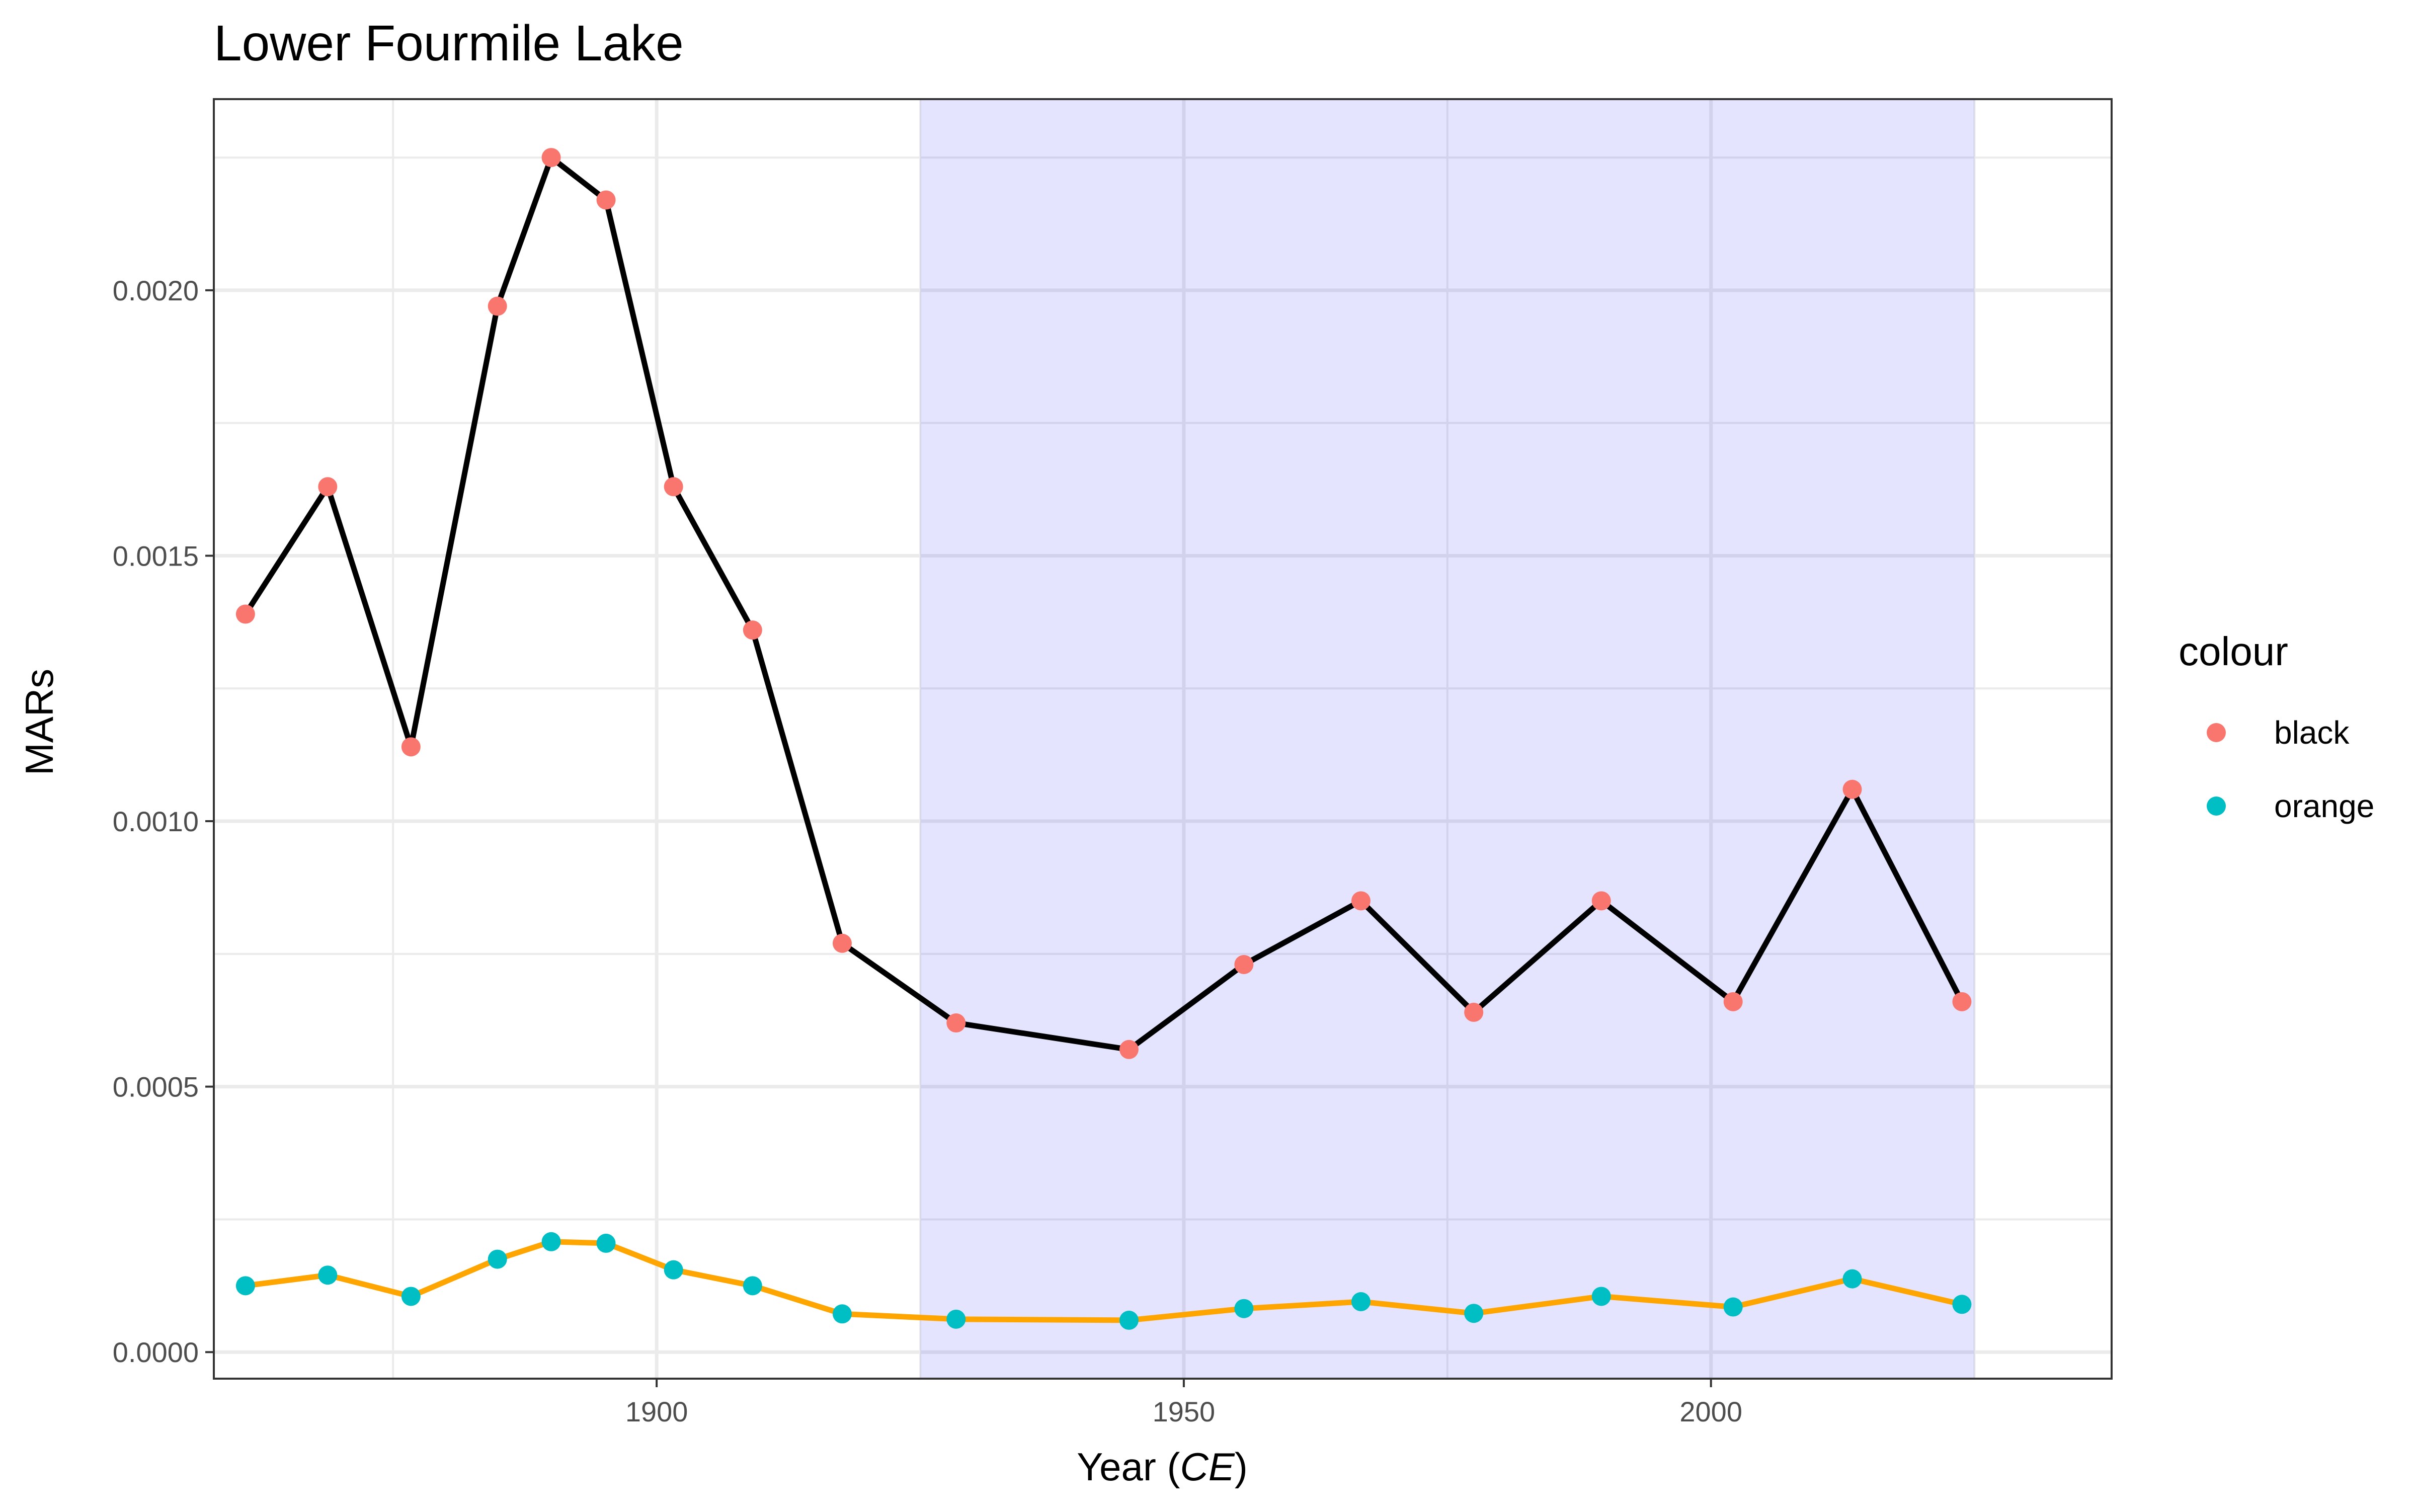  Describe the element at coordinates (2234, 651) in the screenshot. I see `legend-title: colour` at that location.